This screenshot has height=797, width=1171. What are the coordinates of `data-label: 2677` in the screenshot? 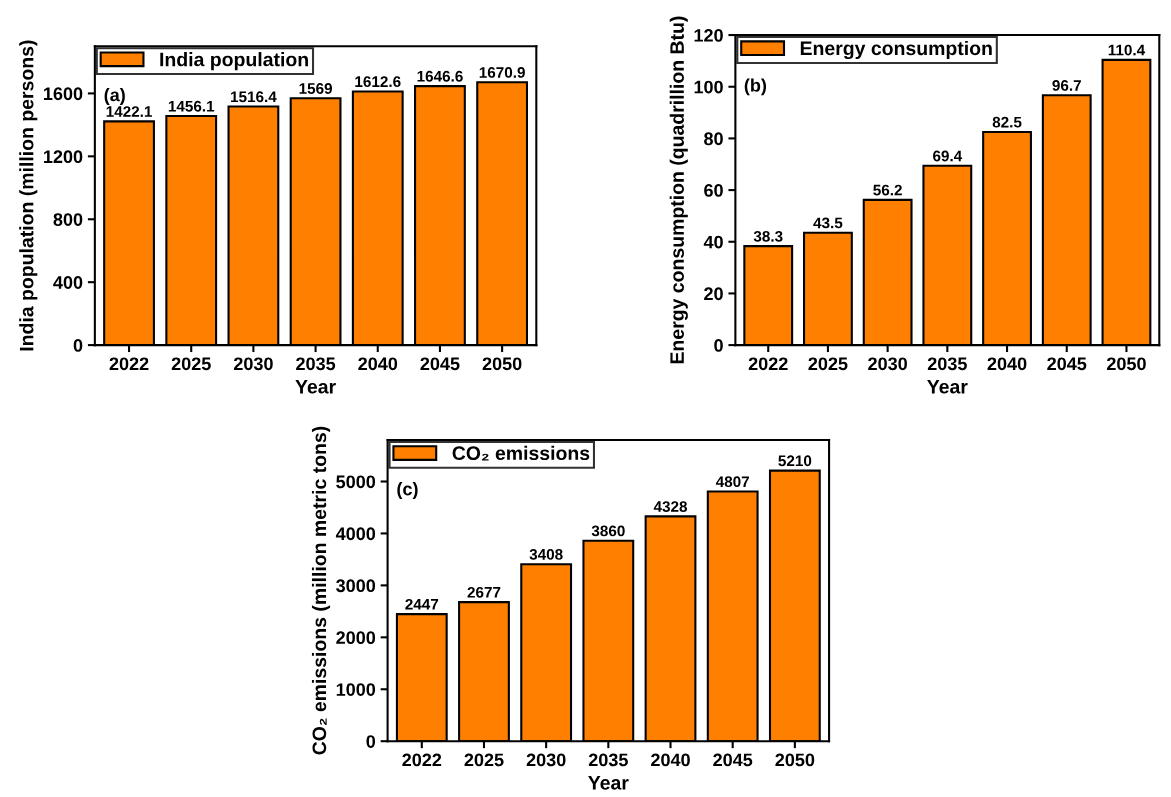 It's located at (484, 592).